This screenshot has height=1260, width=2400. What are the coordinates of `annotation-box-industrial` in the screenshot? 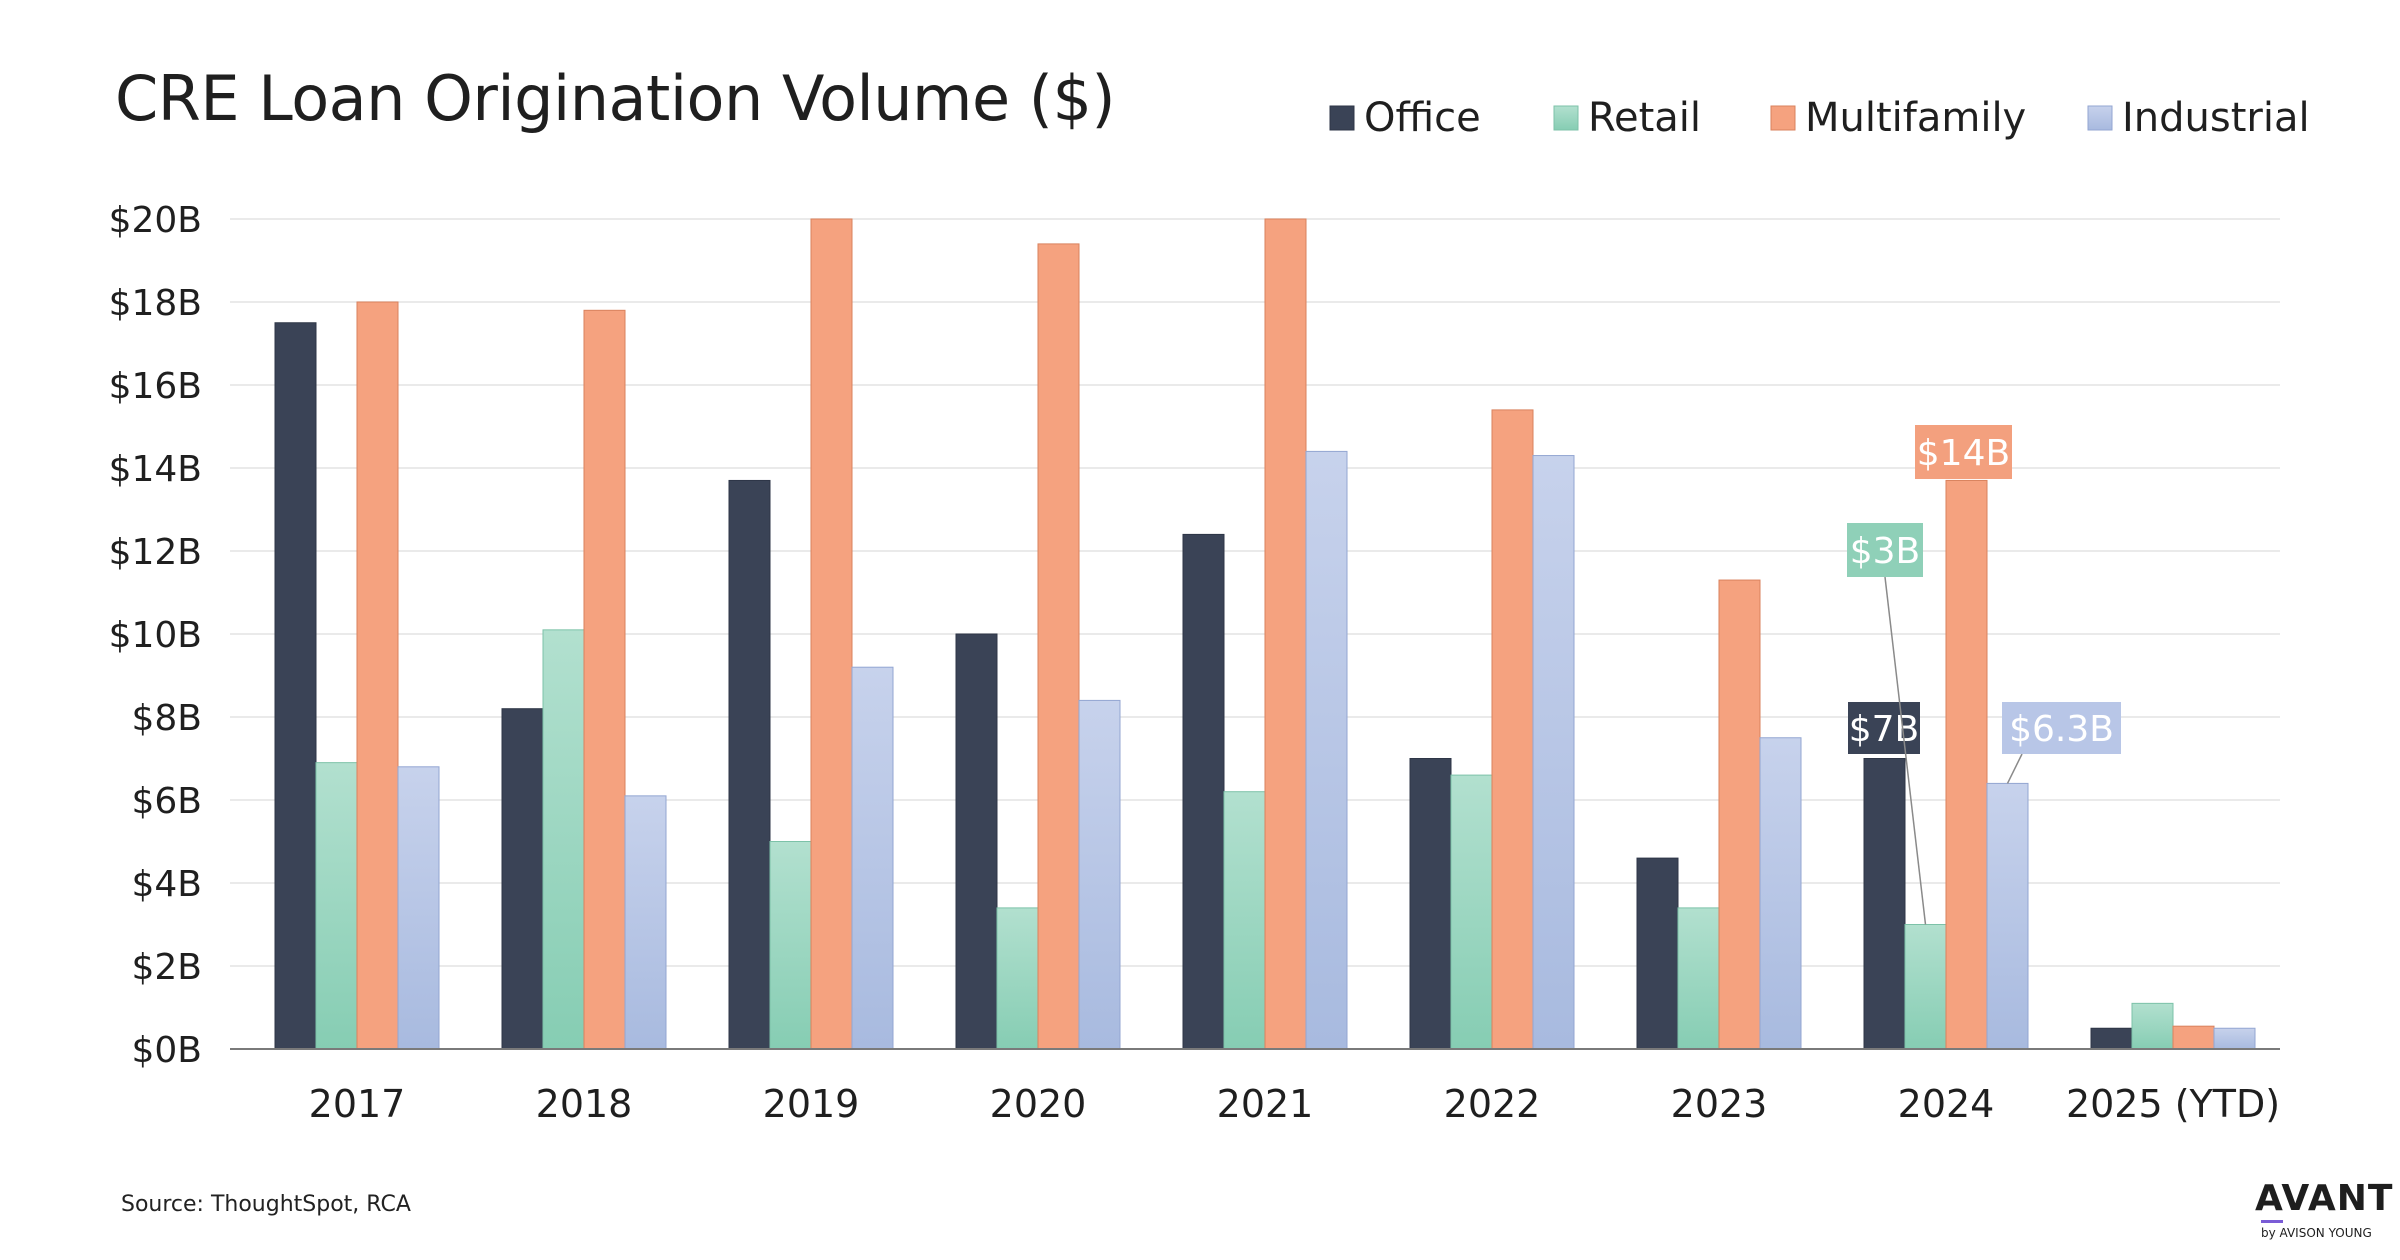 It's located at (2061, 728).